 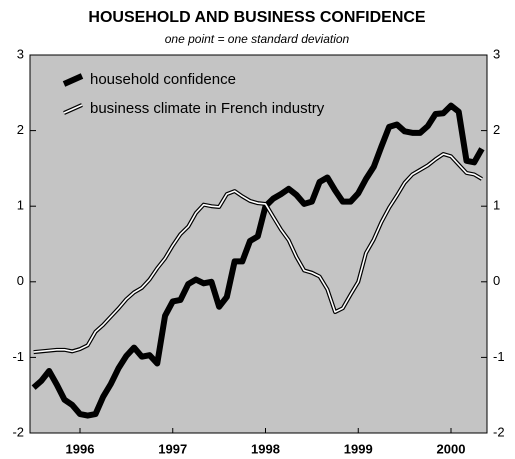 What do you see at coordinates (496, 280) in the screenshot?
I see `y2-tick-label: 0` at bounding box center [496, 280].